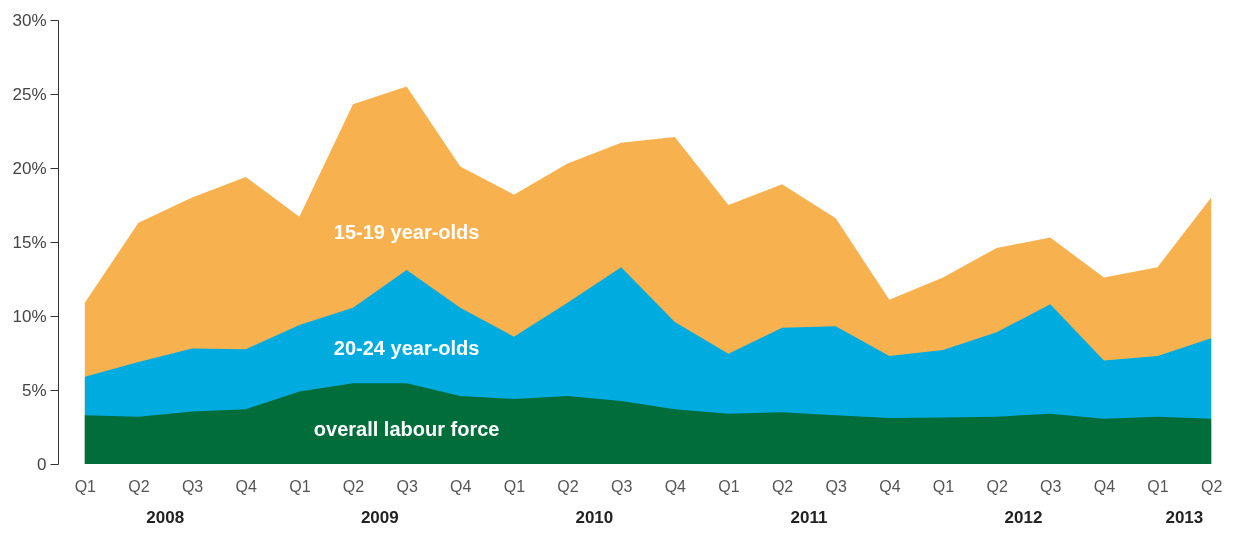  What do you see at coordinates (29, 242) in the screenshot?
I see `y-tick-label: 15%` at bounding box center [29, 242].